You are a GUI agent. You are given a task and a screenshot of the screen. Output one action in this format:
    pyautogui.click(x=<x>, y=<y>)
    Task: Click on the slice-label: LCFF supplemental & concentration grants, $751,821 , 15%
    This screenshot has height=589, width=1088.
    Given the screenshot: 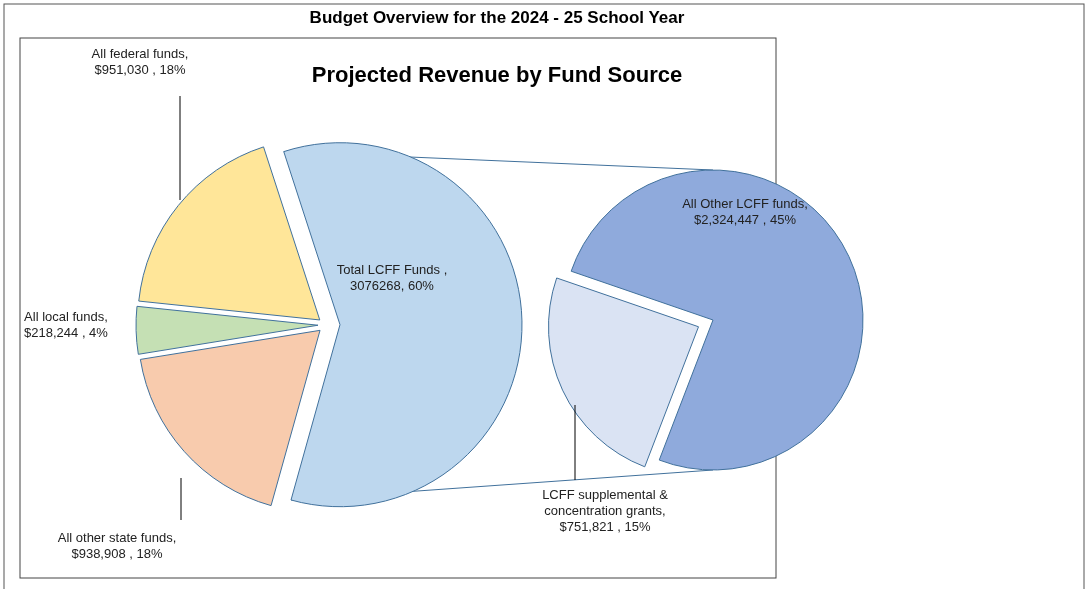 What is the action you would take?
    pyautogui.click(x=605, y=511)
    